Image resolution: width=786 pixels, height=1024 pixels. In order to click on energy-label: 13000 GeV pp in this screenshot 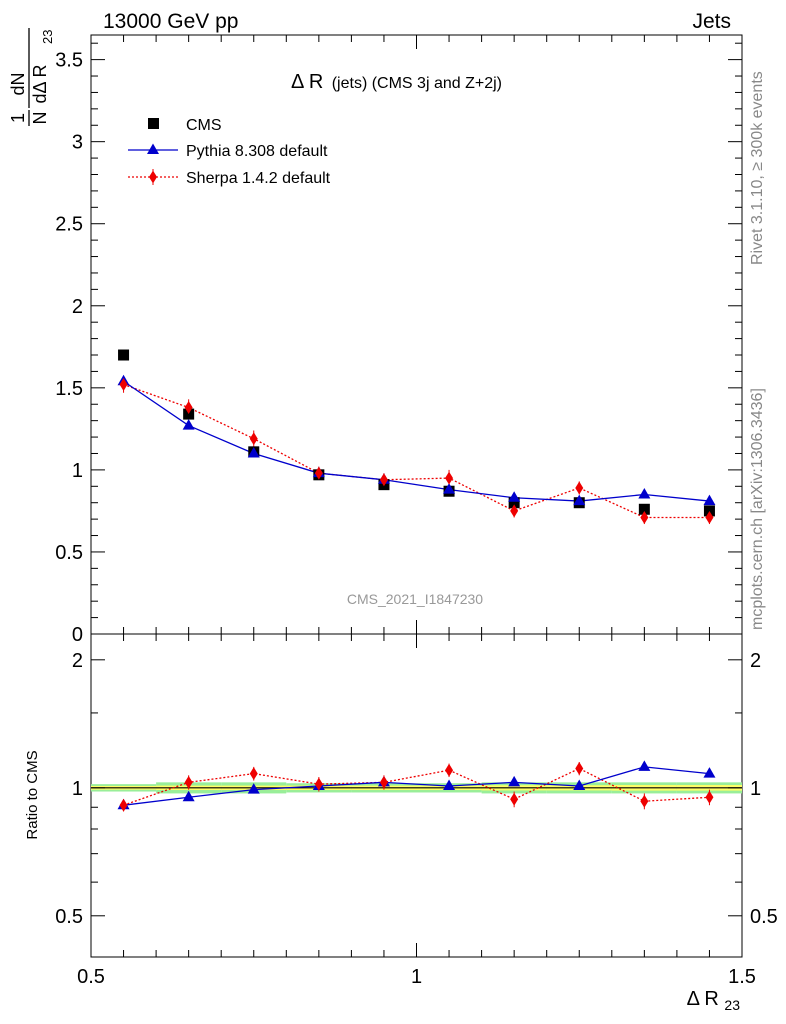, I will do `click(170, 21)`.